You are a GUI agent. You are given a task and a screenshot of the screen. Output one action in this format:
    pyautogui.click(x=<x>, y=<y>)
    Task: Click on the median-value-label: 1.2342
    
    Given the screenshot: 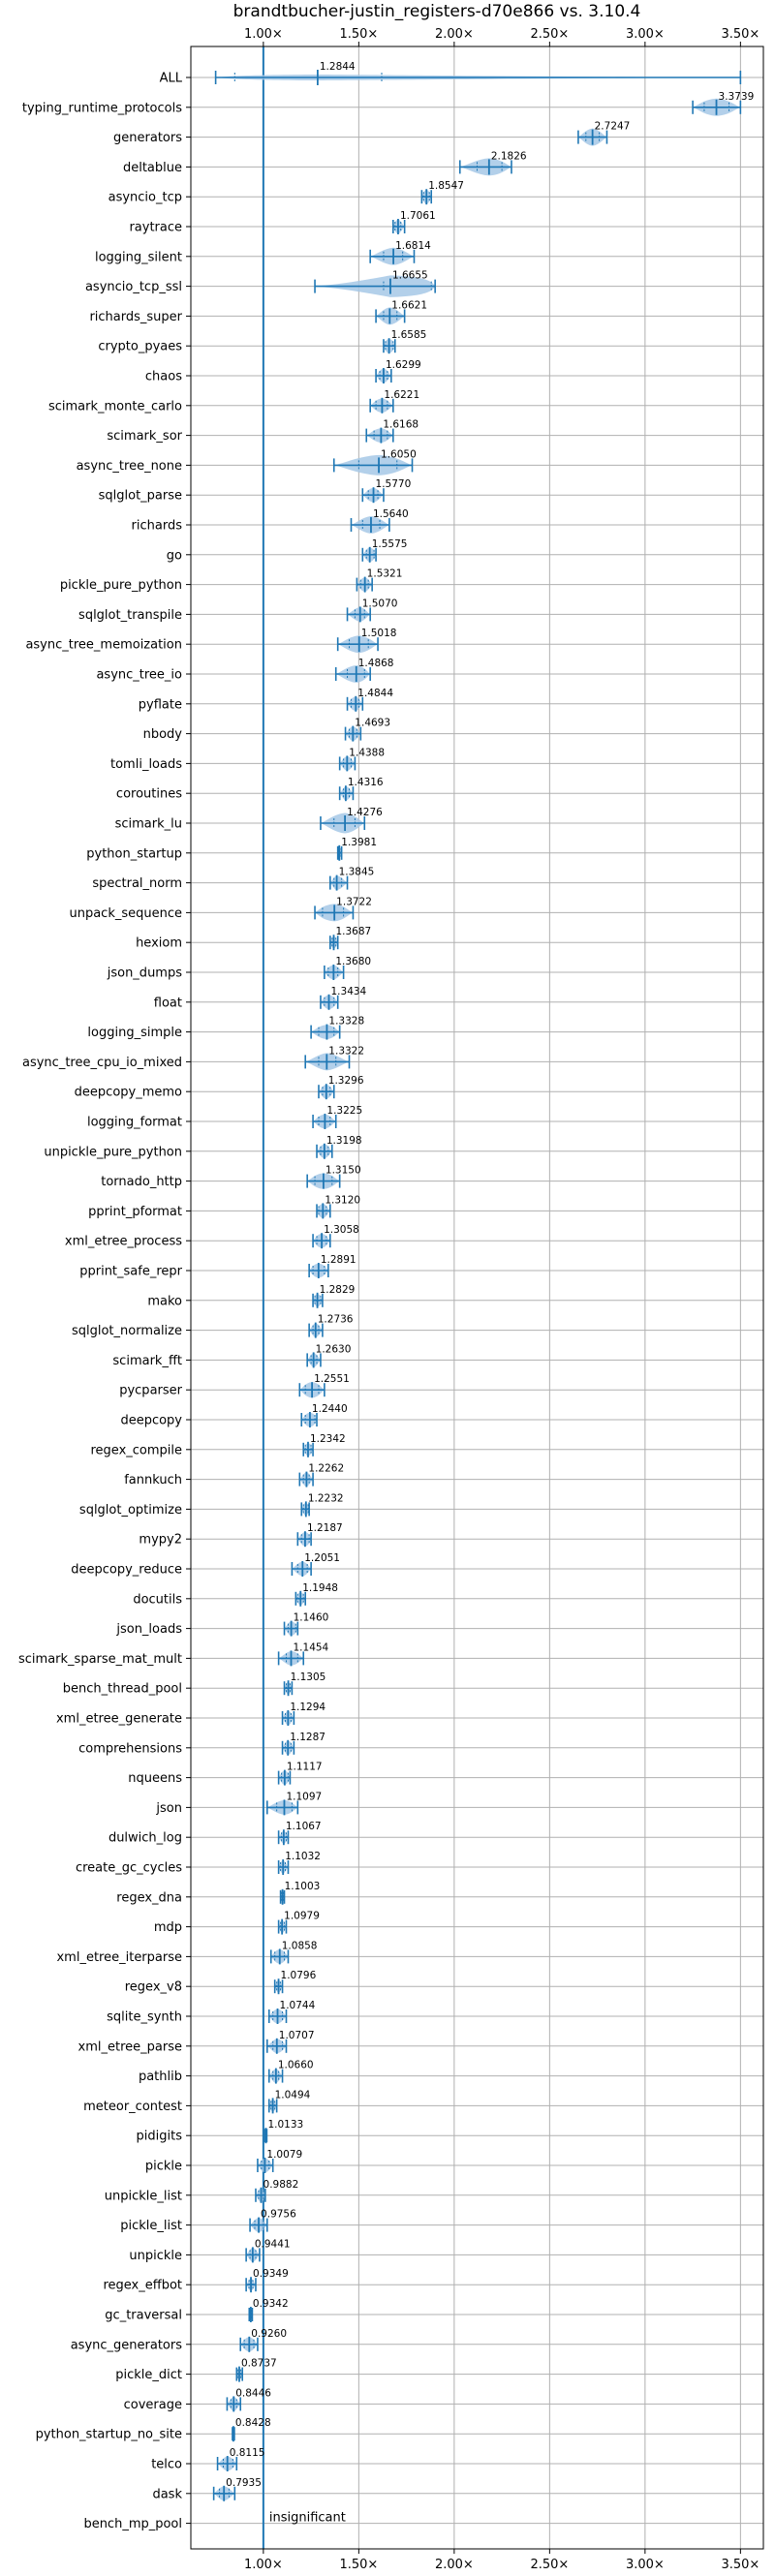 What is the action you would take?
    pyautogui.click(x=328, y=1439)
    